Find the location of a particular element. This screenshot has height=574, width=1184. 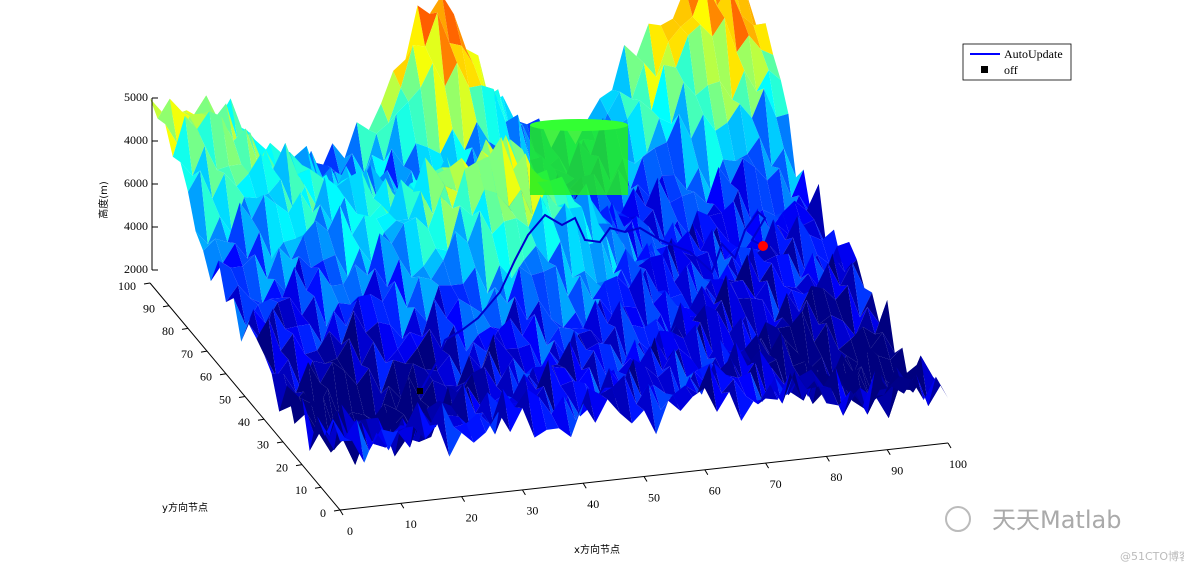

x-tick-label: 40 is located at coordinates (593, 504).